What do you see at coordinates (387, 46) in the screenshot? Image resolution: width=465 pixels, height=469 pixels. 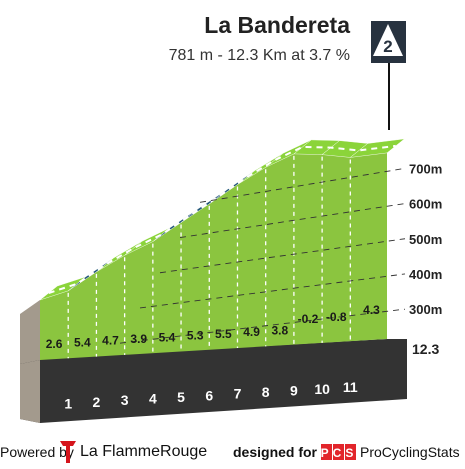 I see `category-badge-number: 2` at bounding box center [387, 46].